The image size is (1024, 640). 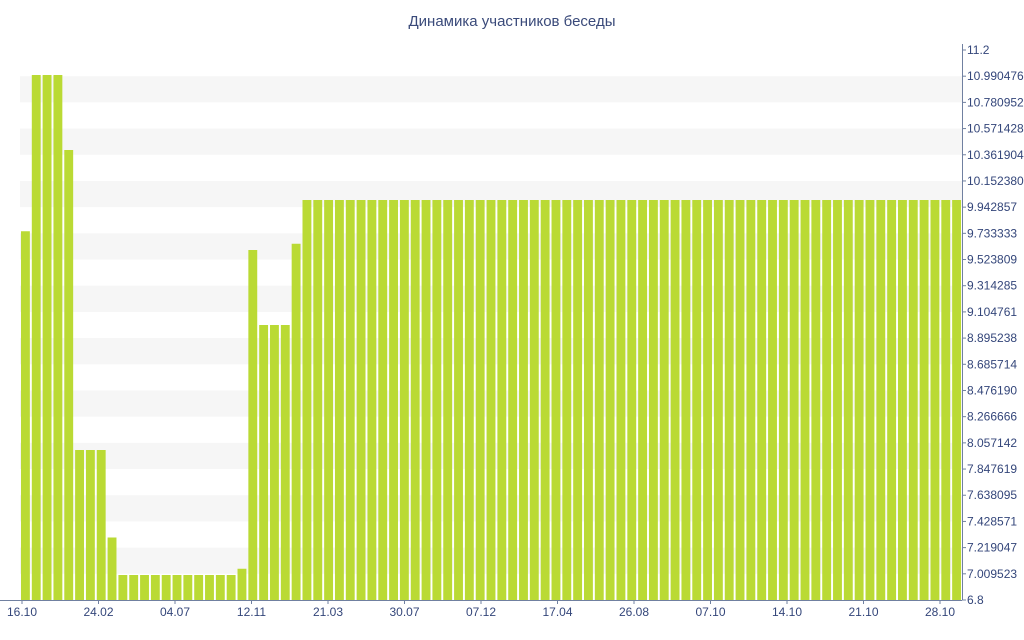 I want to click on x-tick-label: 14.10, so click(x=787, y=612).